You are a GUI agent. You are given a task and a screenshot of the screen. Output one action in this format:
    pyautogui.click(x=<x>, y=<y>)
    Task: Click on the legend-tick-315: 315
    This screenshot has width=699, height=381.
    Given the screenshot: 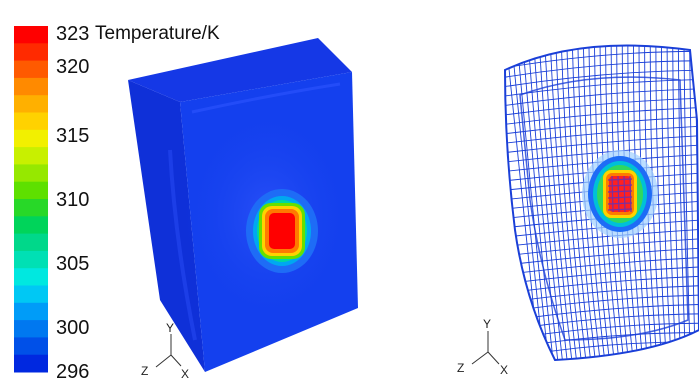 What is the action you would take?
    pyautogui.click(x=72, y=136)
    